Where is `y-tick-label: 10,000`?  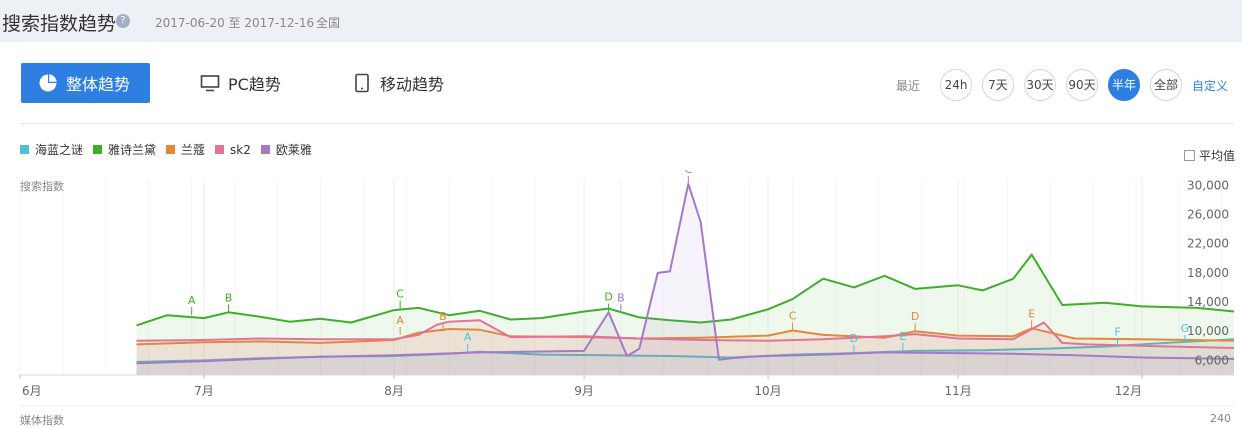
y-tick-label: 10,000 is located at coordinates (1208, 331).